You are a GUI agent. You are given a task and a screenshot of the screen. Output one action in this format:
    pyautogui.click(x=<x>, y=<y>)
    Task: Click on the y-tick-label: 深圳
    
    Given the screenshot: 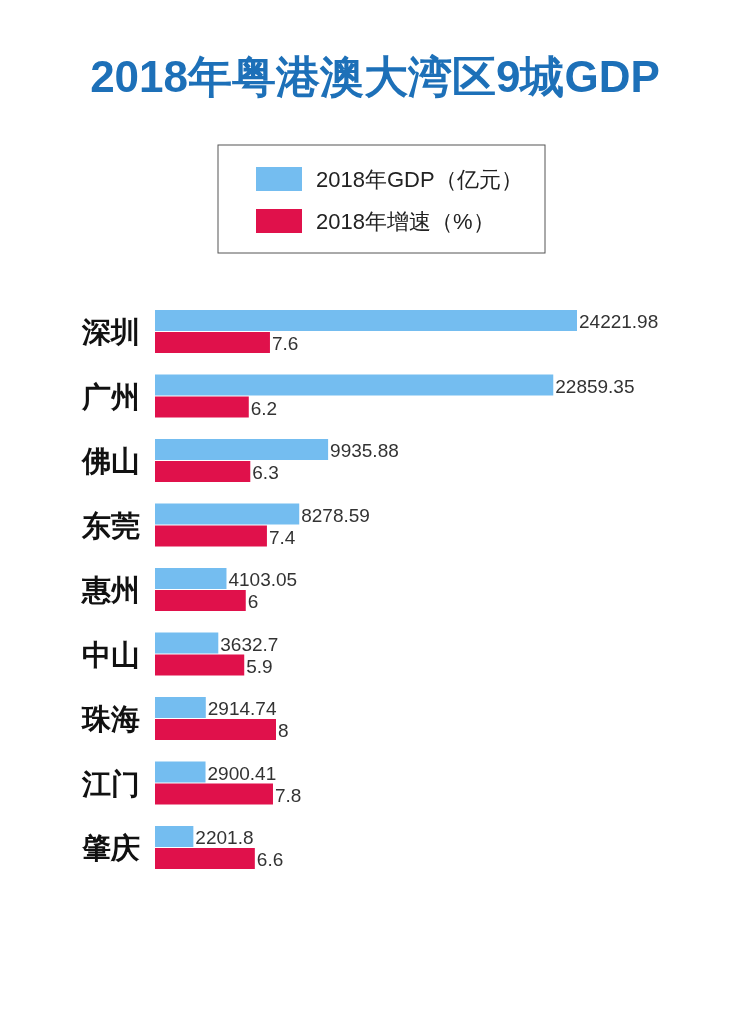 What is the action you would take?
    pyautogui.click(x=110, y=332)
    